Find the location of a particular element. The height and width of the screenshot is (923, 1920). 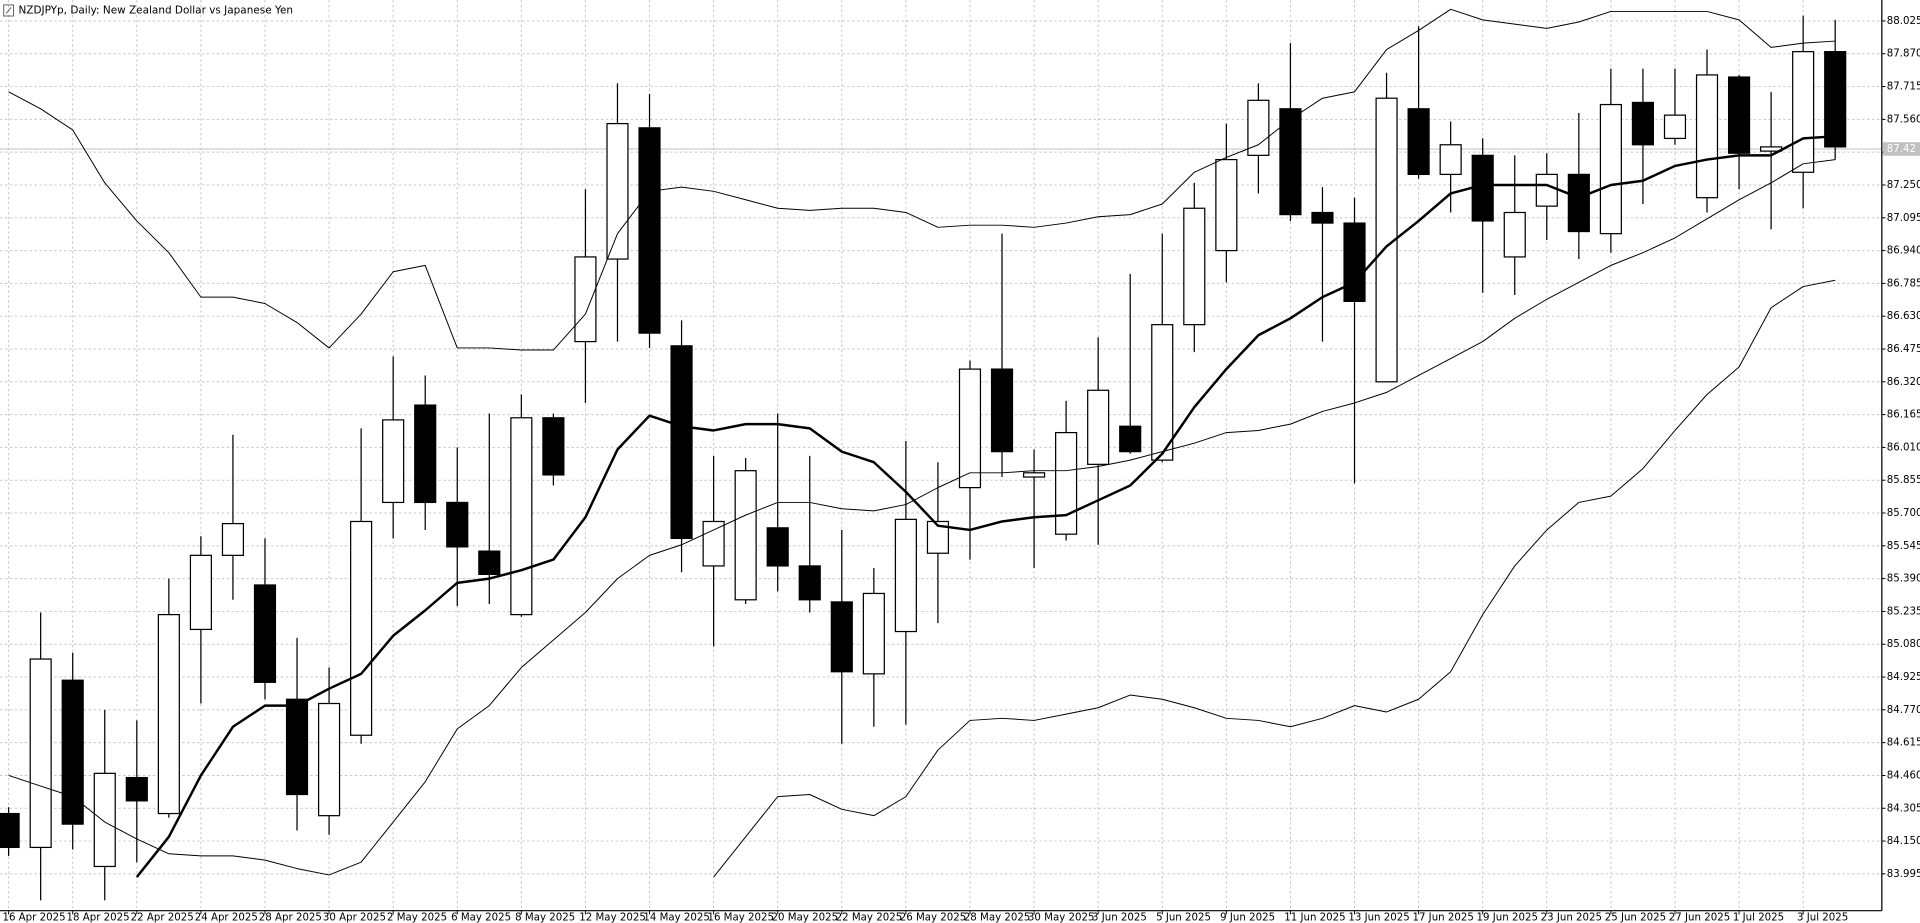

x-tick-label: 1 Jul 2025 is located at coordinates (1758, 917).